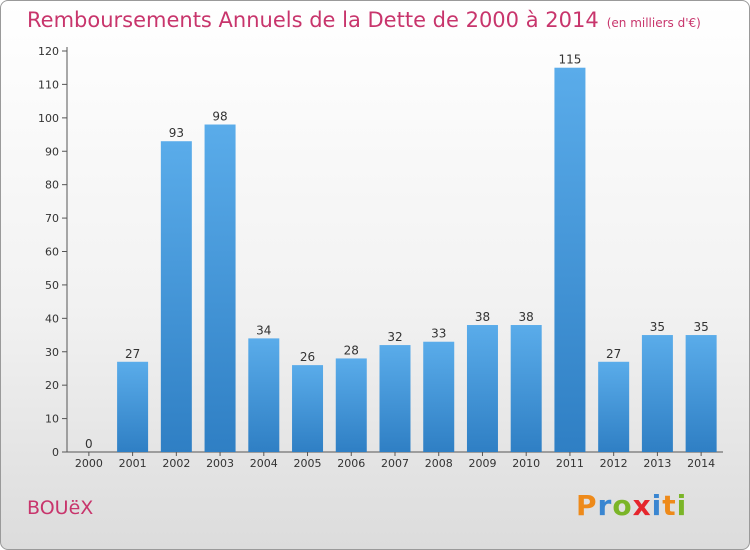  What do you see at coordinates (263, 330) in the screenshot?
I see `data-label-2004: 34` at bounding box center [263, 330].